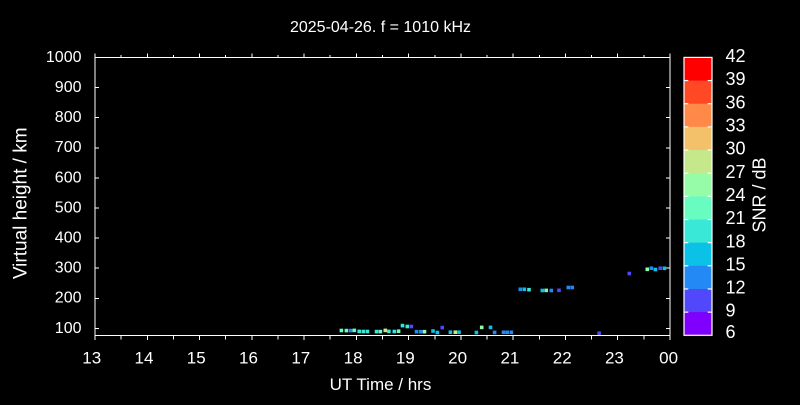  What do you see at coordinates (760, 194) in the screenshot?
I see `svg-text: SNR / dB` at bounding box center [760, 194].